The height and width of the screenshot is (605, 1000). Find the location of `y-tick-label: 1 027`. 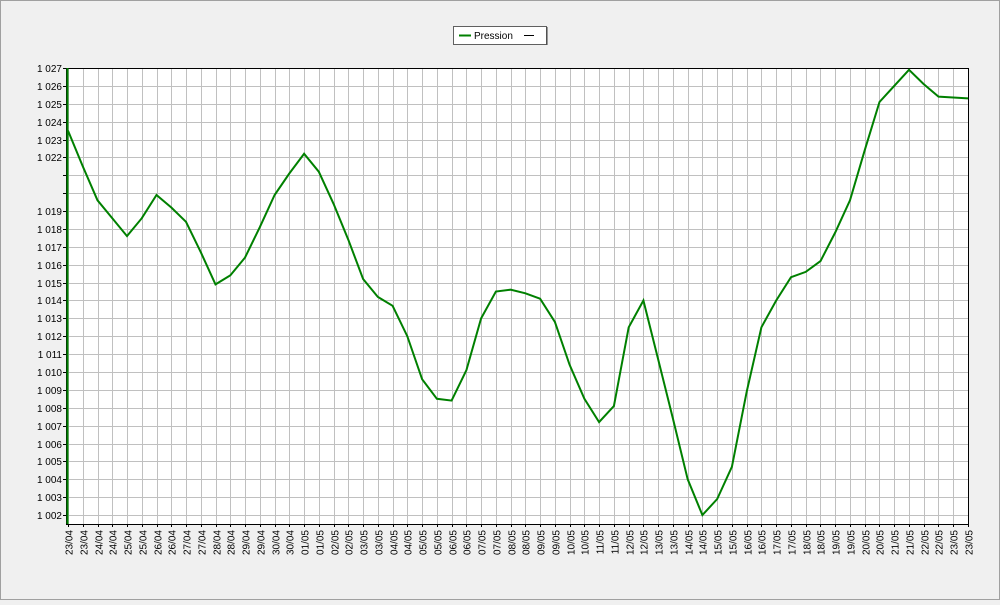

y-tick-label: 1 027 is located at coordinates (49, 69).